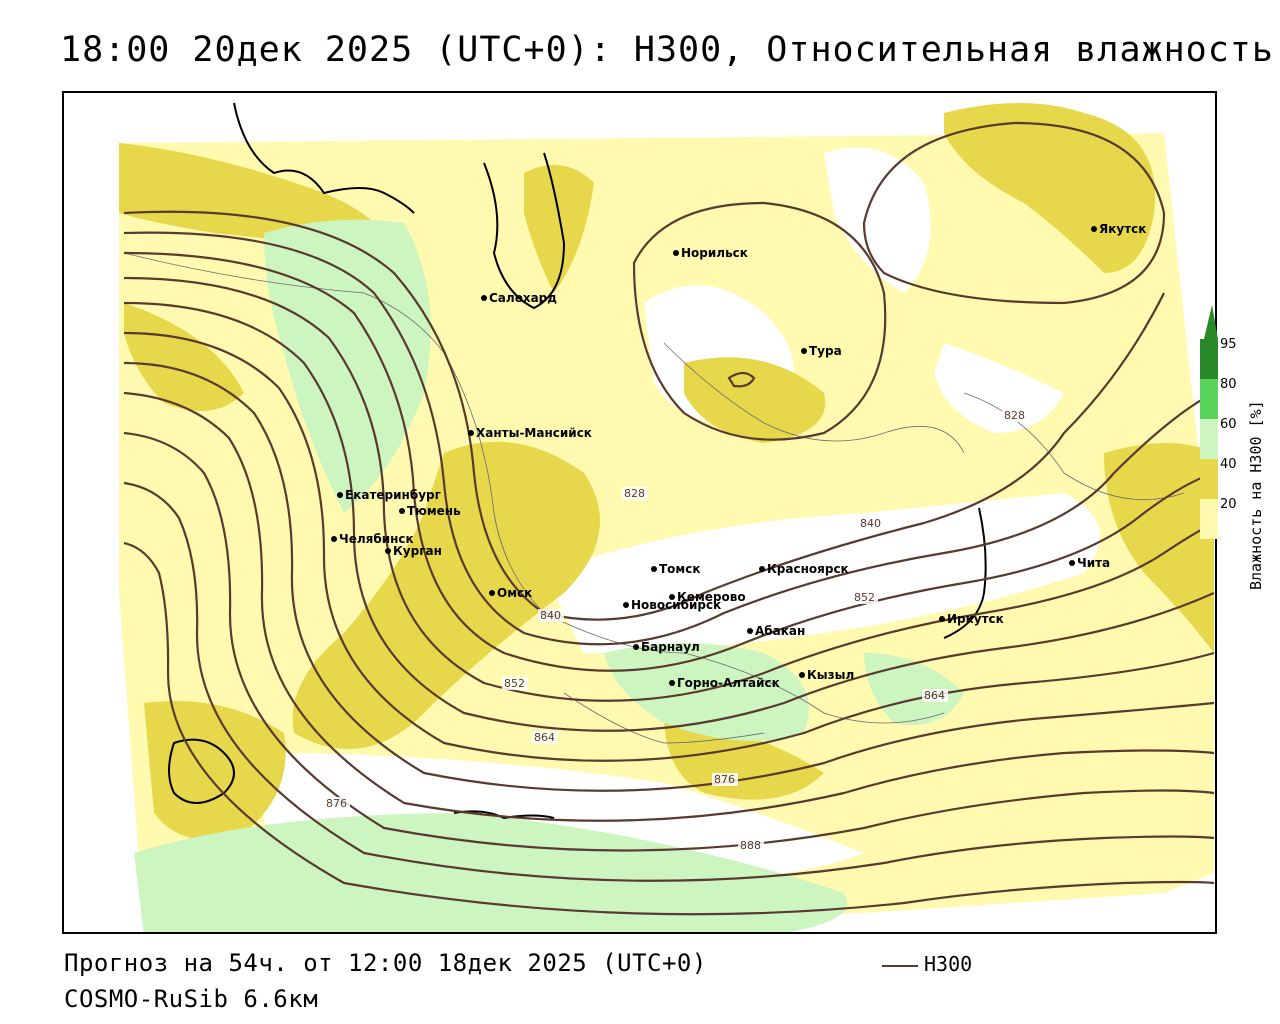 The height and width of the screenshot is (1024, 1280). What do you see at coordinates (514, 593) in the screenshot?
I see `city-label: Омск` at bounding box center [514, 593].